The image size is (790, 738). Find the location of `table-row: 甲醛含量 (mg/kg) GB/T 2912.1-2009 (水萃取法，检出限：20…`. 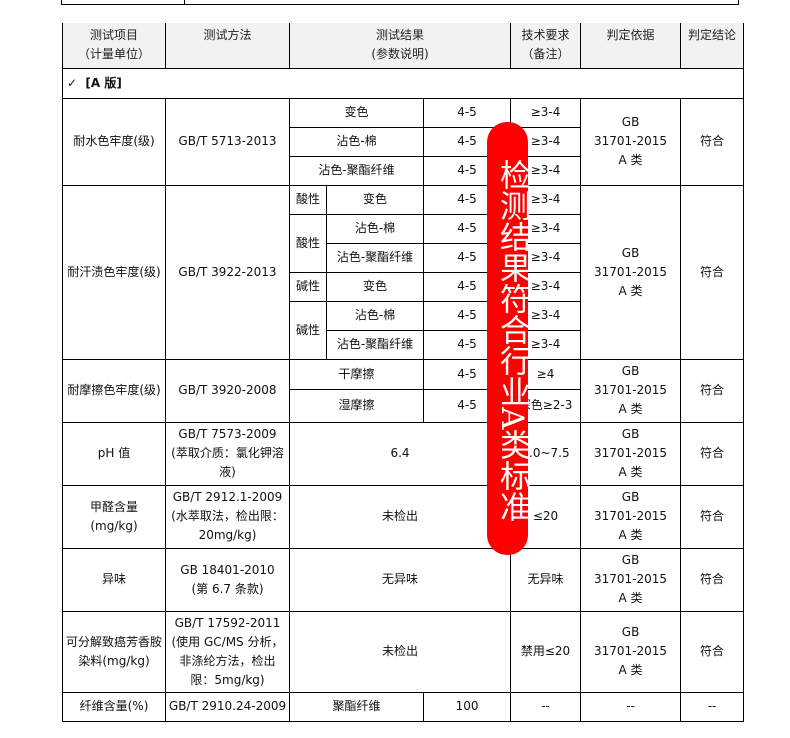

table-row: 甲醛含量 (mg/kg) GB/T 2912.1-2009 (水萃取法，检出限：20… is located at coordinates (403, 516).